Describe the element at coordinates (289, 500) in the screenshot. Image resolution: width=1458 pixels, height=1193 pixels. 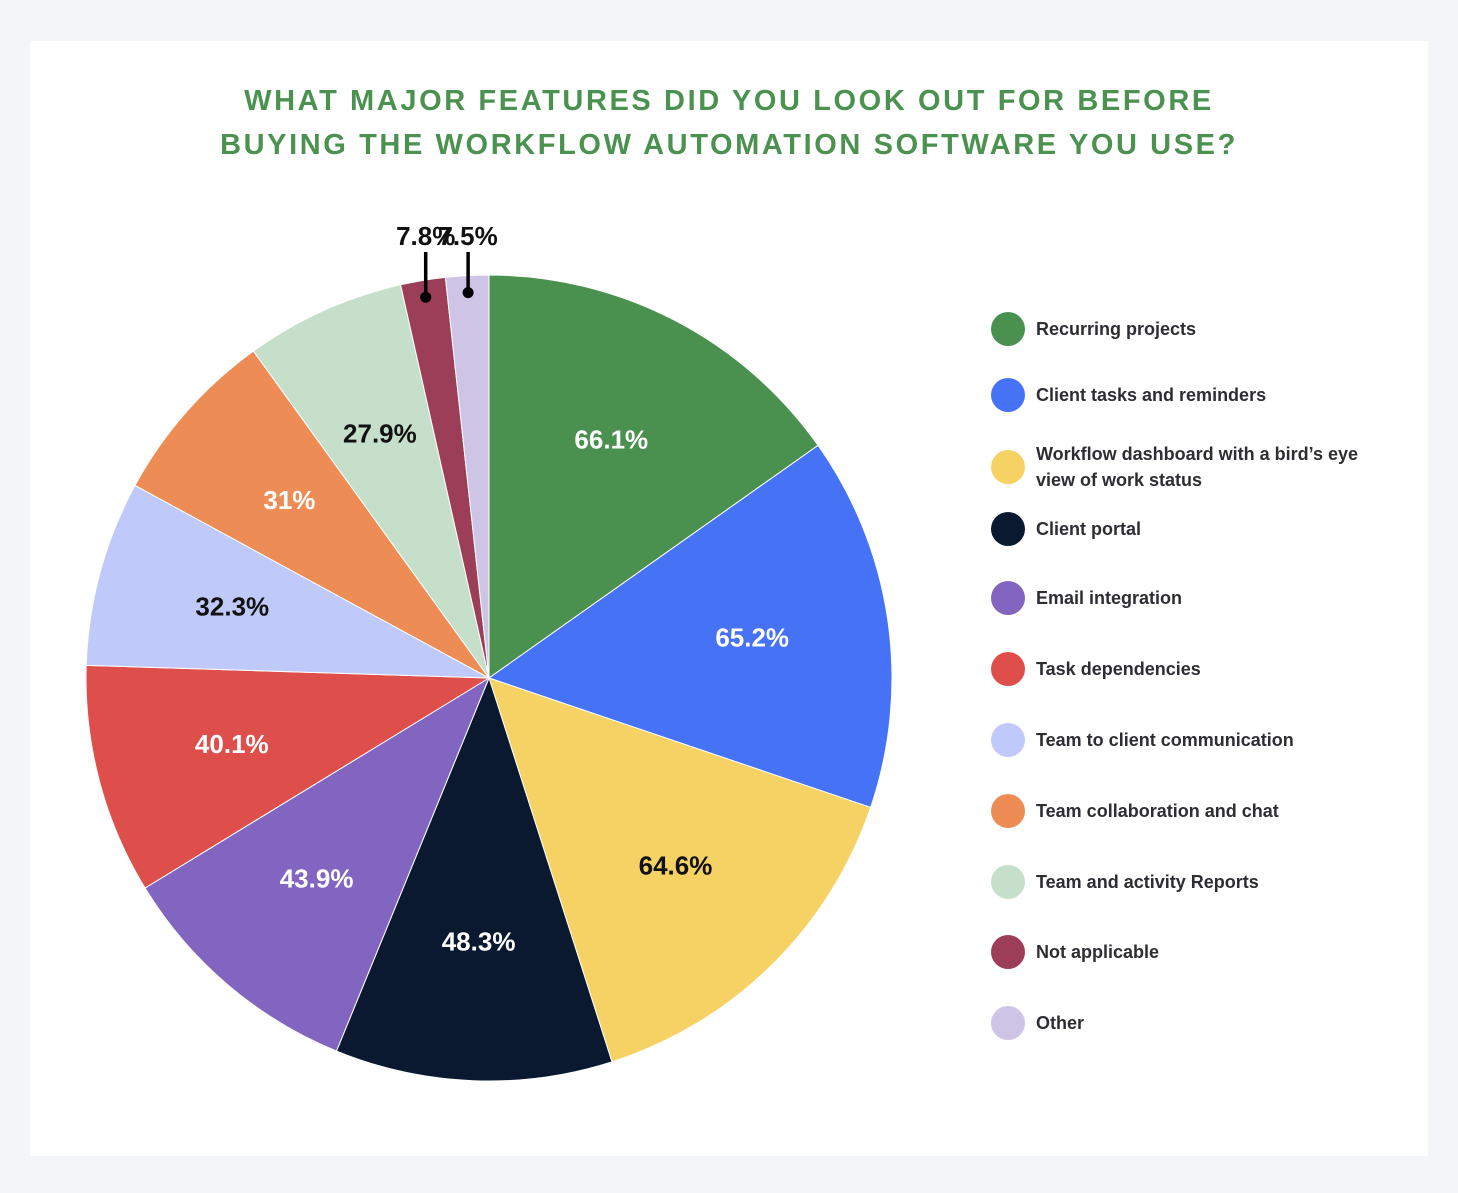
I see `data-label-team-collaboration-and-chat: 31%` at that location.